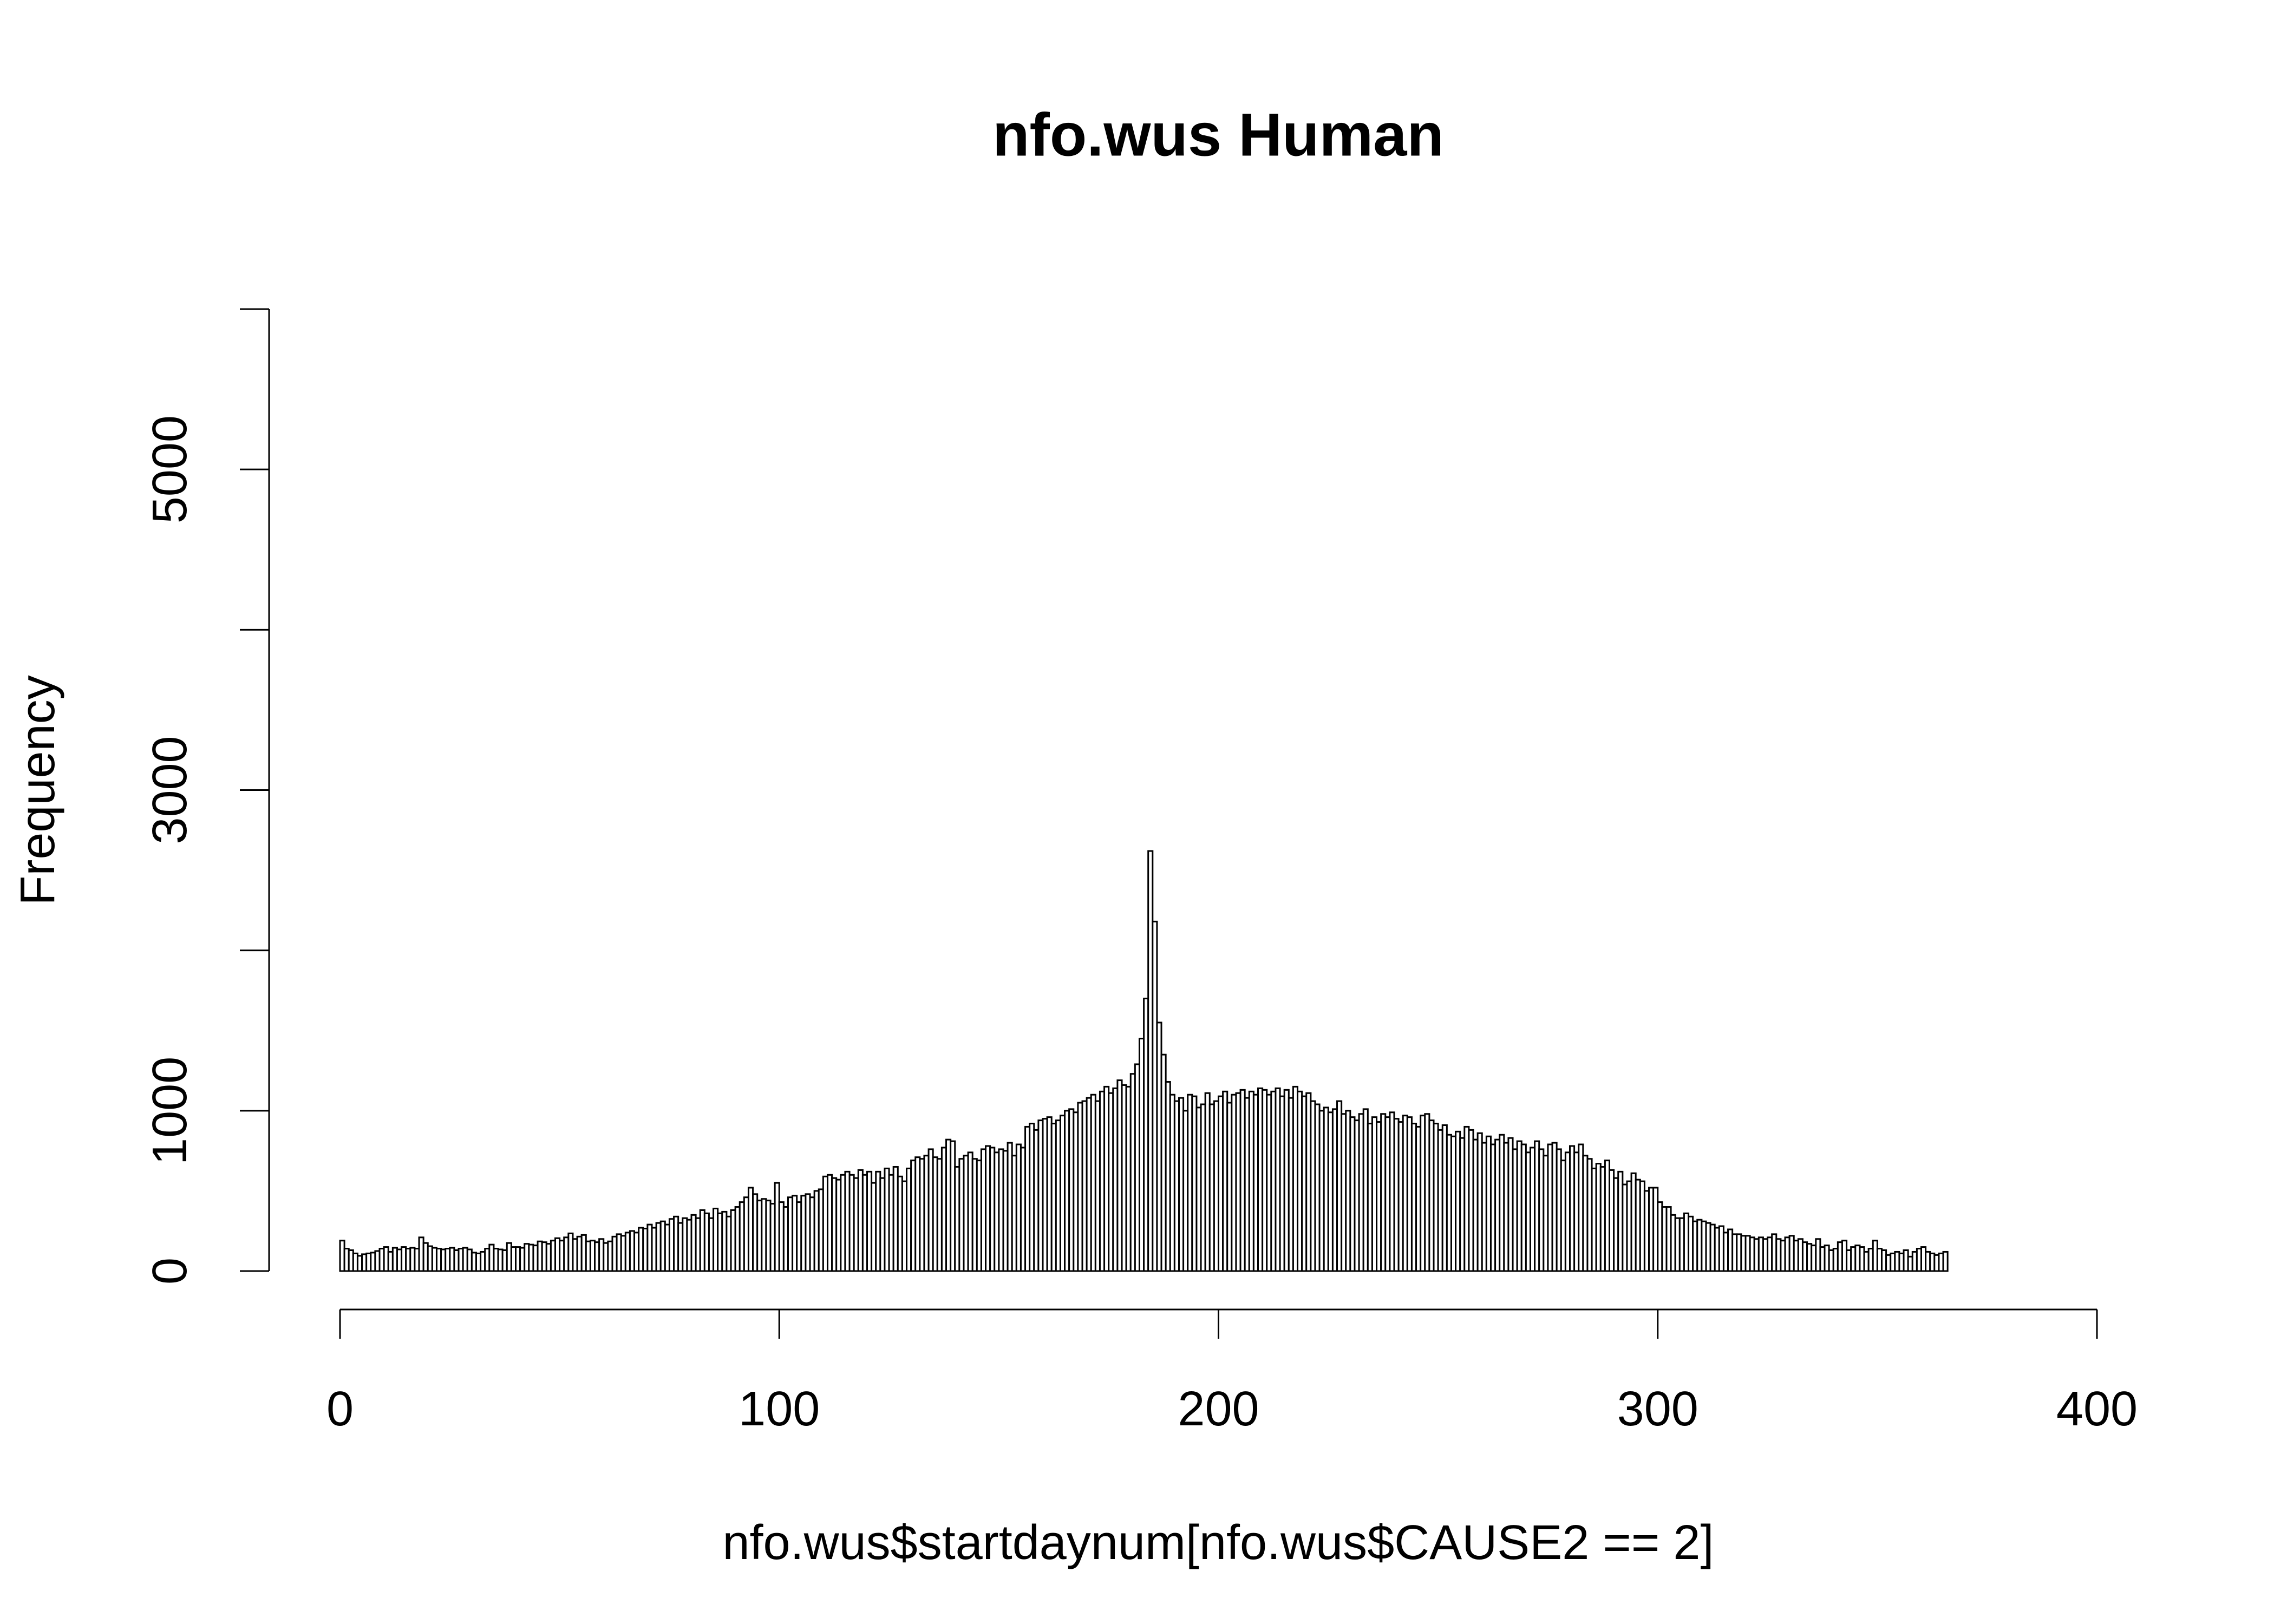 This screenshot has width=2274, height=1624. I want to click on x-tick-label: 300, so click(1658, 1409).